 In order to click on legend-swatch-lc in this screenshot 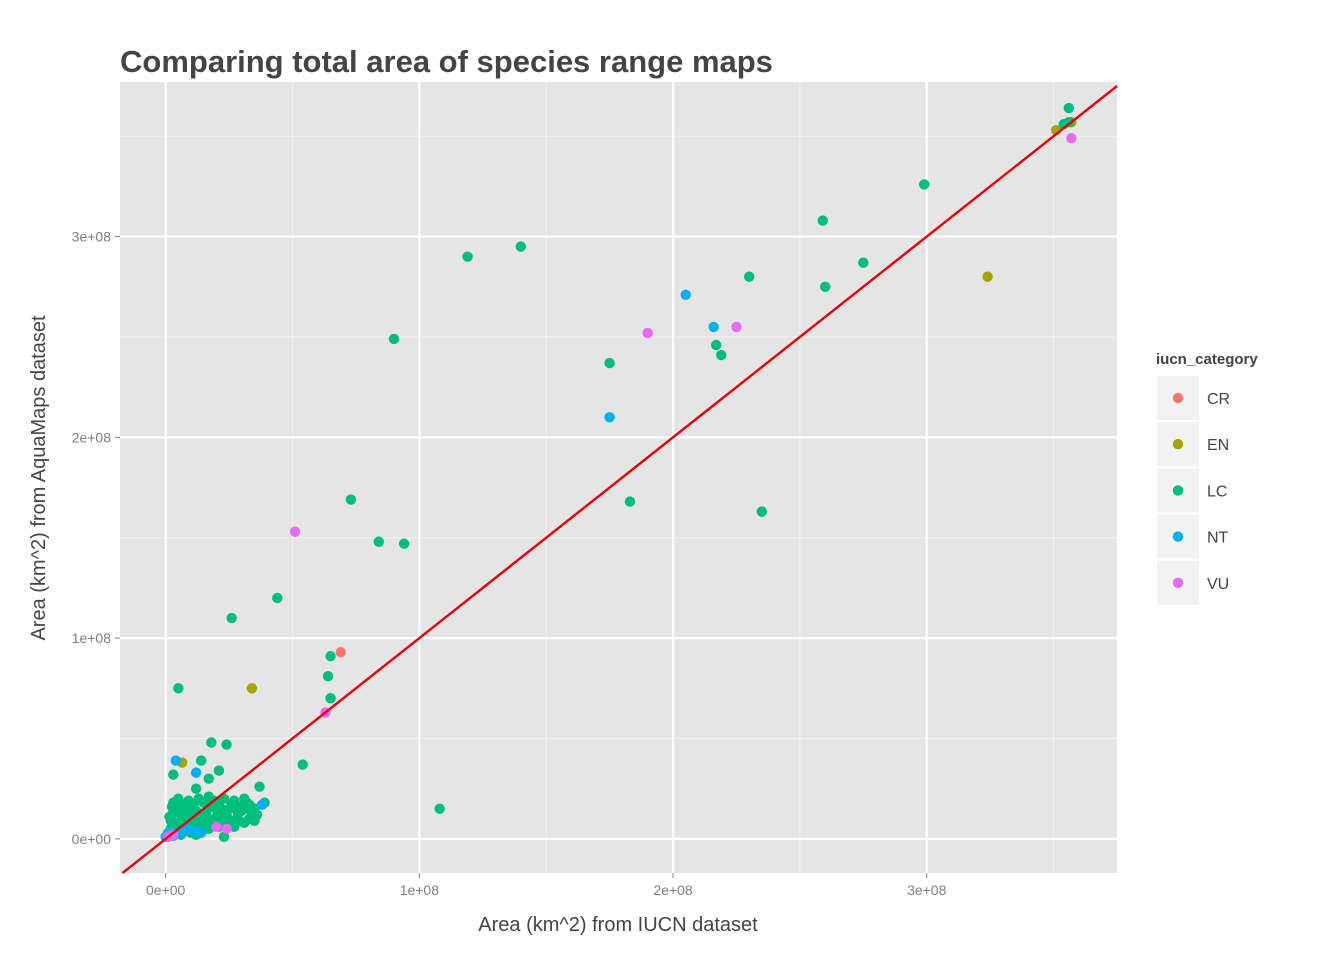, I will do `click(1178, 490)`.